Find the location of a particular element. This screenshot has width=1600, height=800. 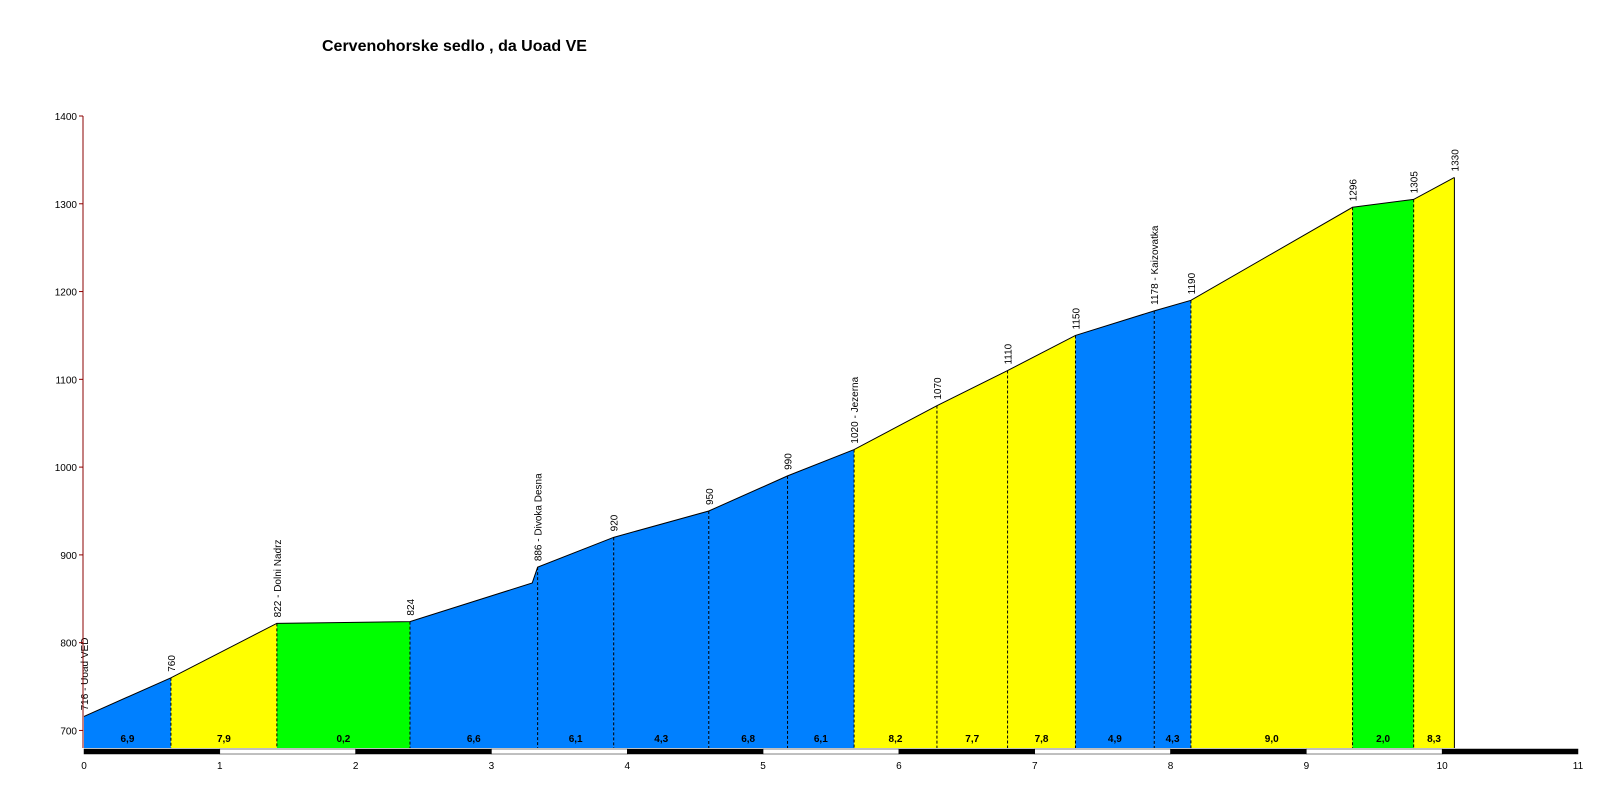

segment-8-area is located at coordinates (821, 598).